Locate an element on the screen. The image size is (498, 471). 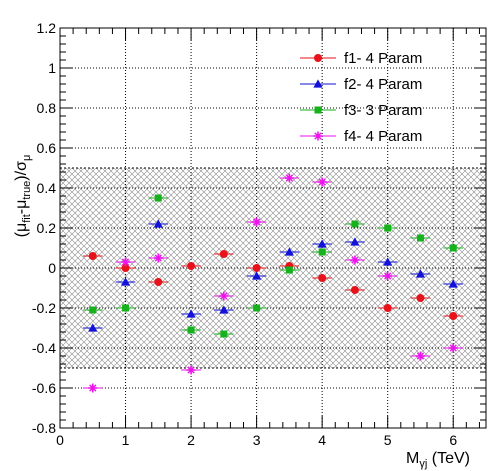
y-tick-label: 1 is located at coordinates (52, 68).